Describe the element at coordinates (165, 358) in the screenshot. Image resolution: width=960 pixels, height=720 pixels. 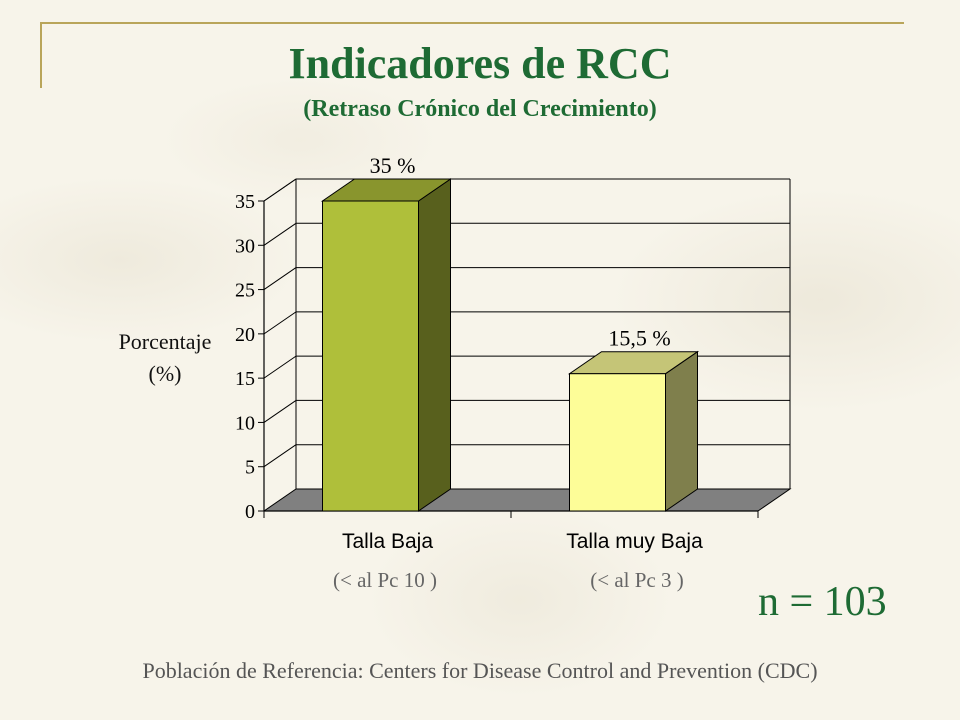
I see `y-axis-label: Porcentaje (%)` at that location.